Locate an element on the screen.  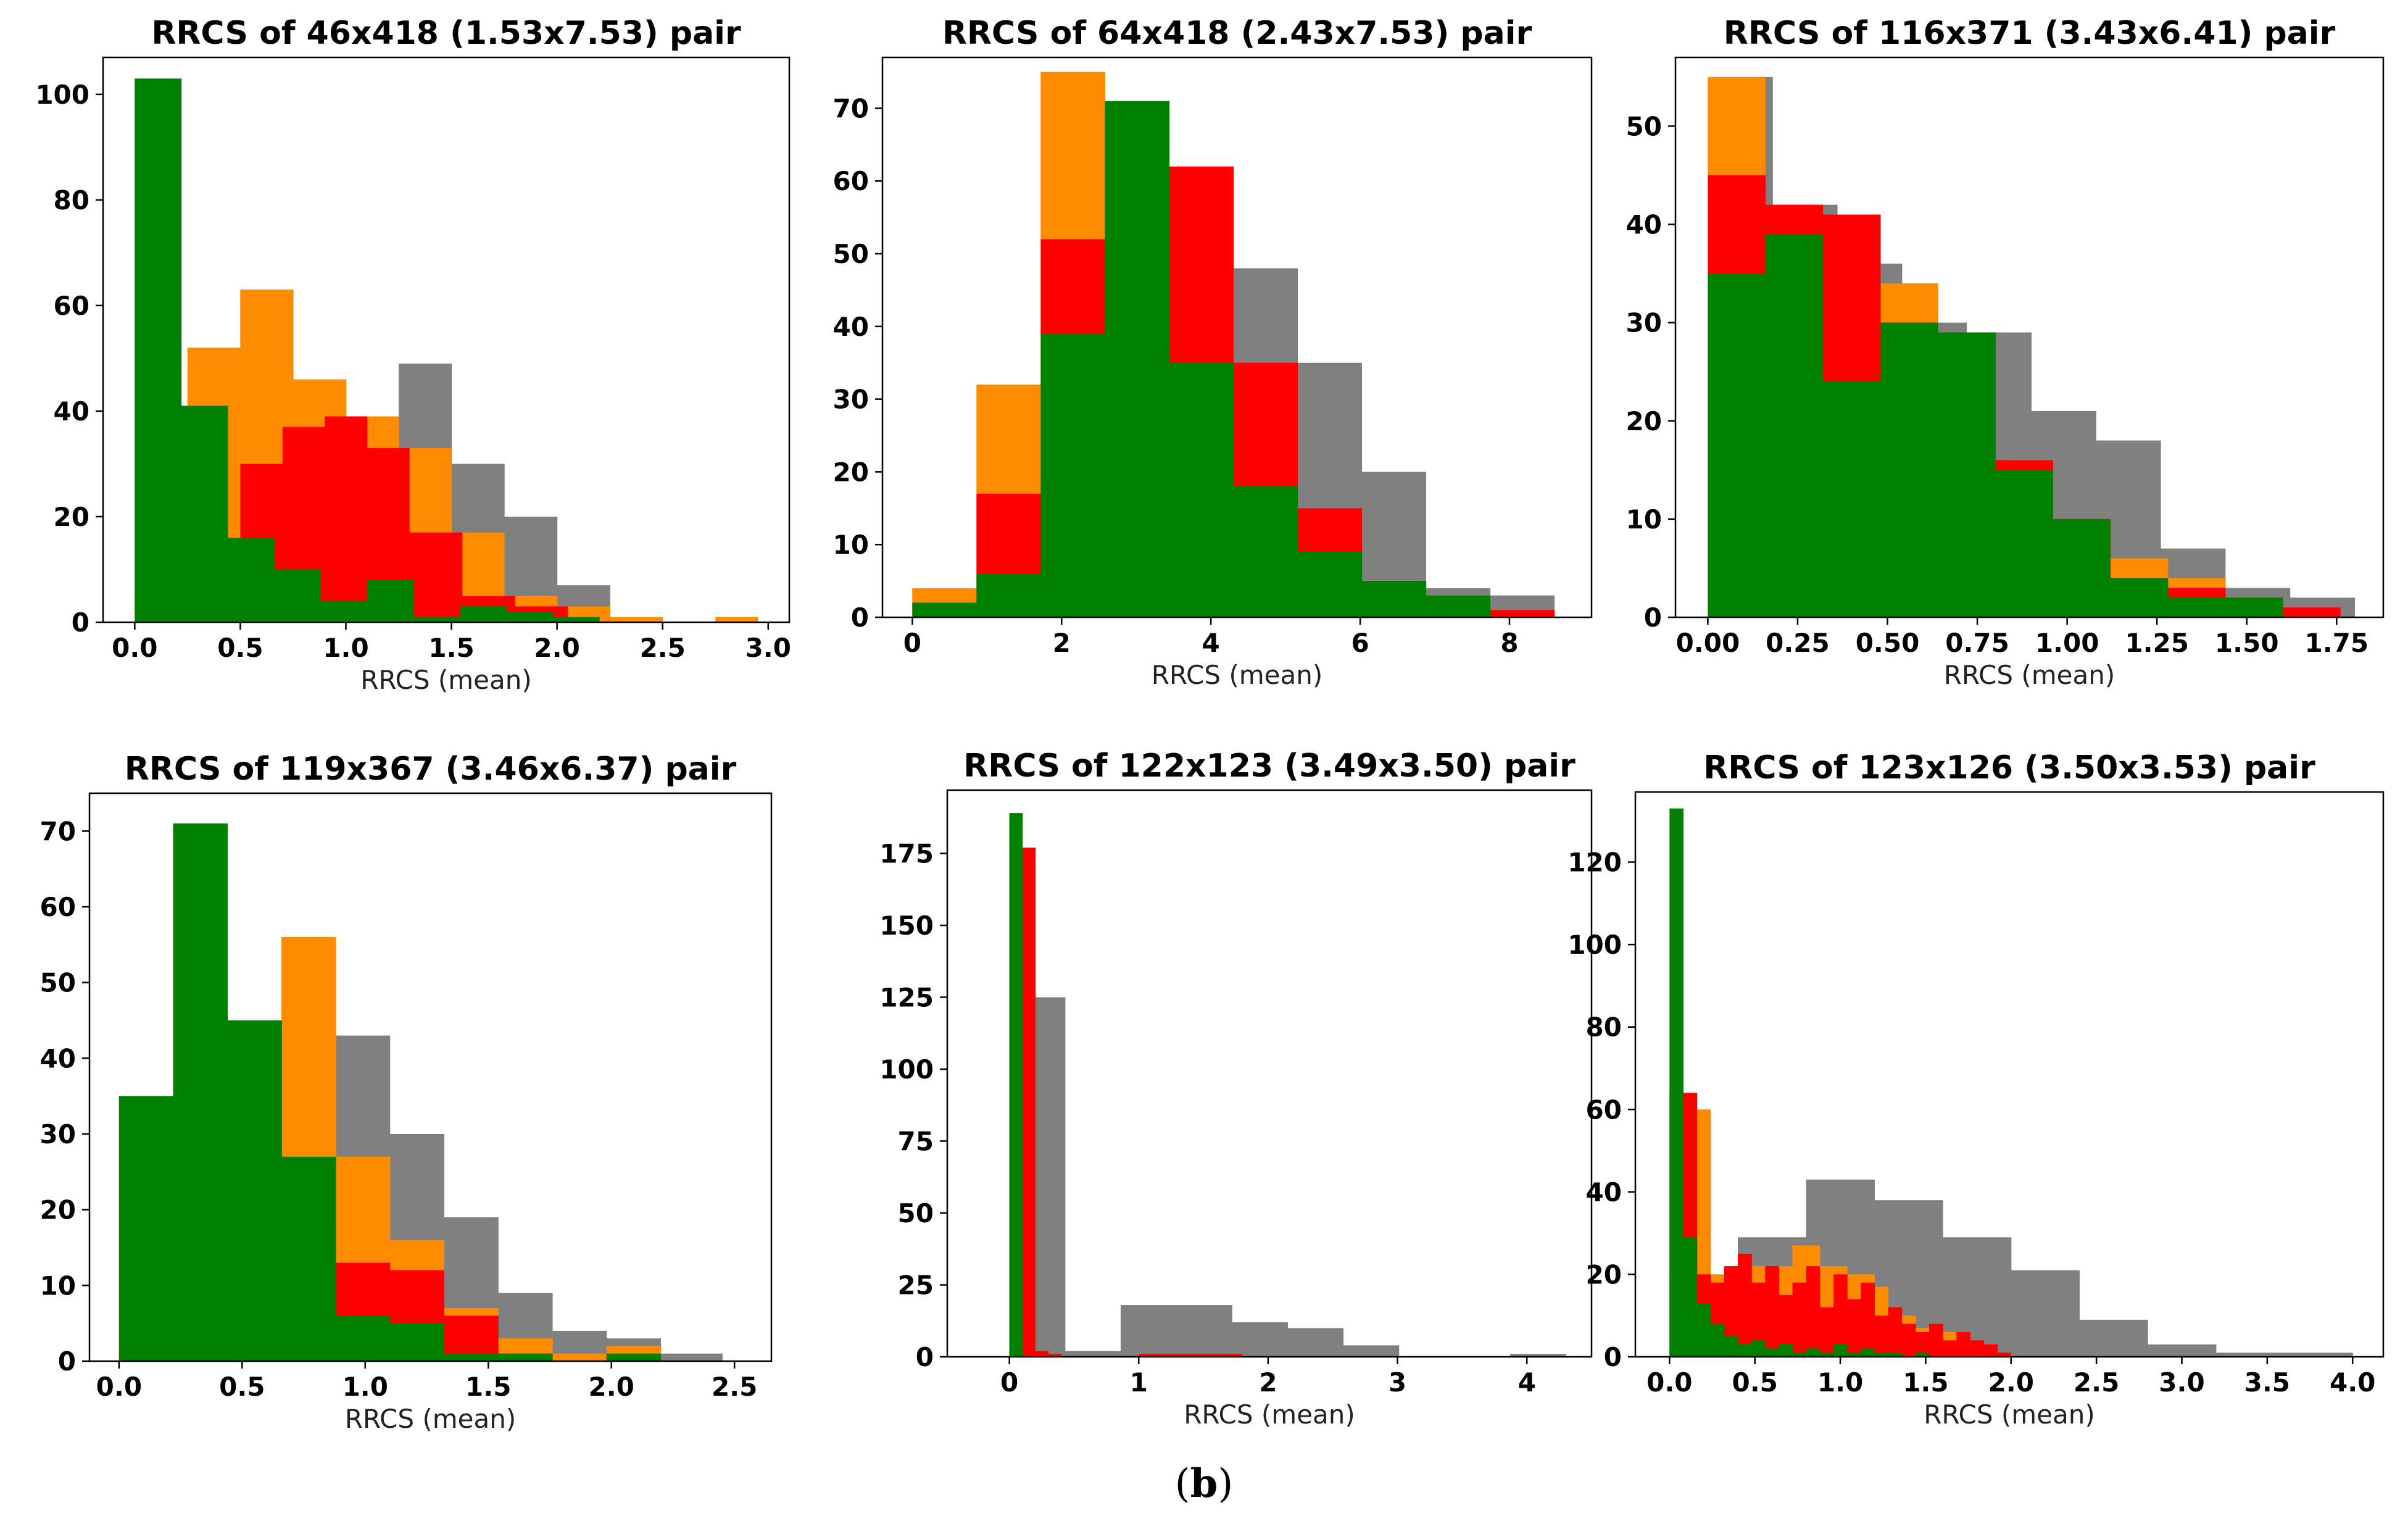
y-tick-label: 60 is located at coordinates (71, 306).